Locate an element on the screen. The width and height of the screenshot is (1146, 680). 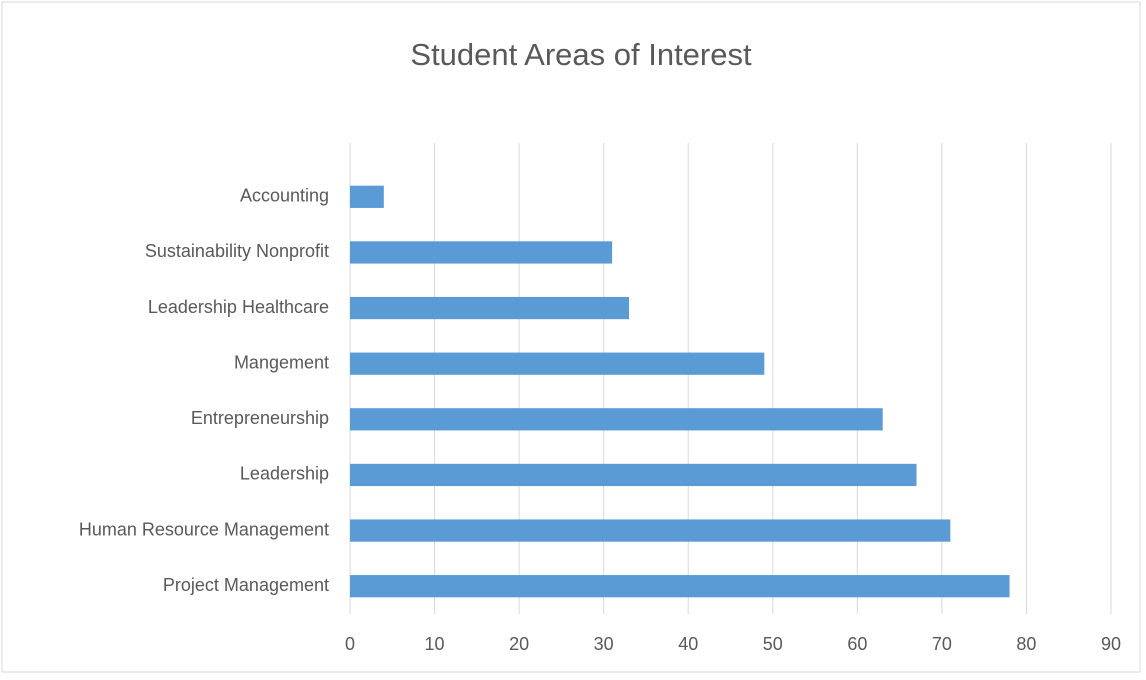
y-tick-label: Entrepreneurship is located at coordinates (260, 418).